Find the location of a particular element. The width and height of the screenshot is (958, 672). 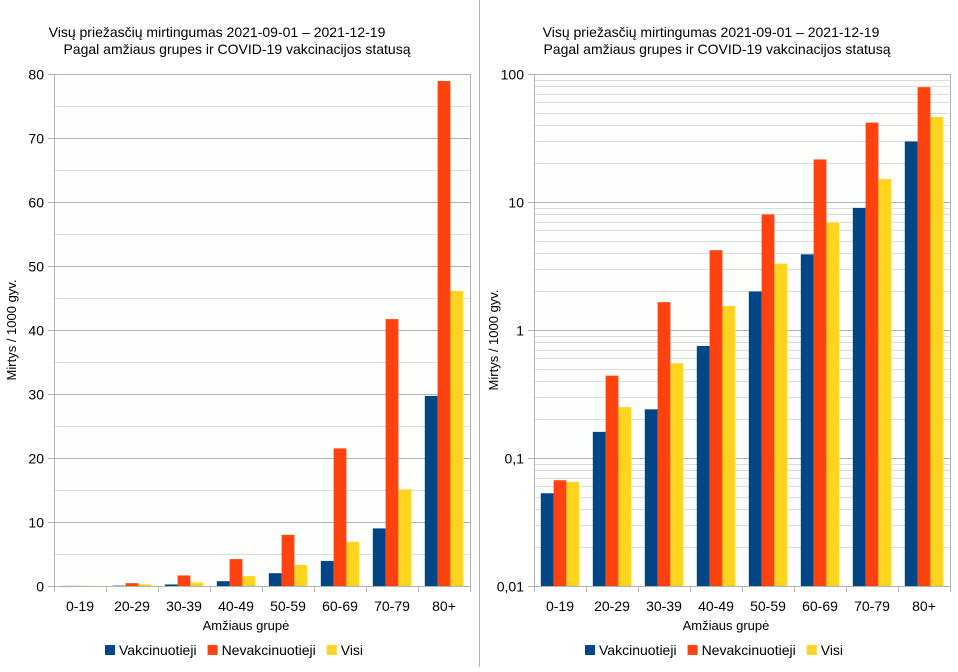

y-tick-label: 0,01 is located at coordinates (510, 587).